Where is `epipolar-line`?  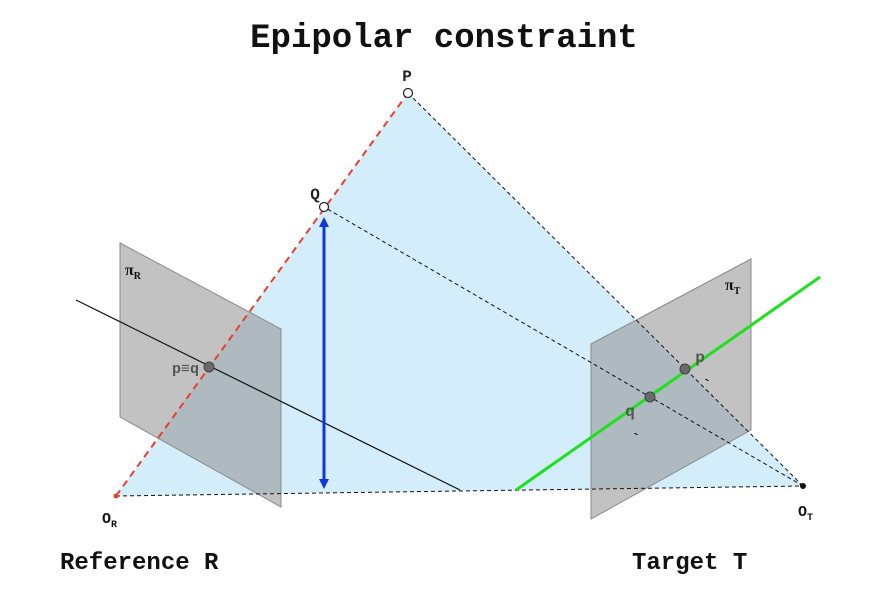 epipolar-line is located at coordinates (668, 383).